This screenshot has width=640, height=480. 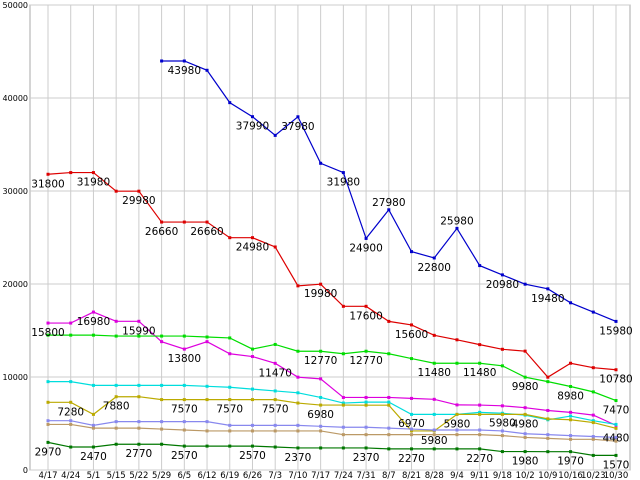 I want to click on data-label: 19480, so click(x=547, y=299).